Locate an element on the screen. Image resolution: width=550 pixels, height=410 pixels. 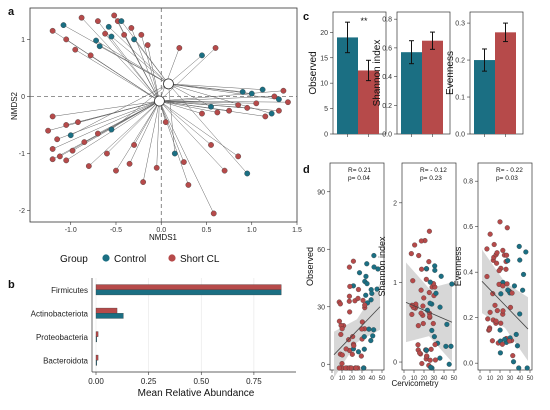
alpha-ytick-label: 0.3 is located at coordinates (460, 24).